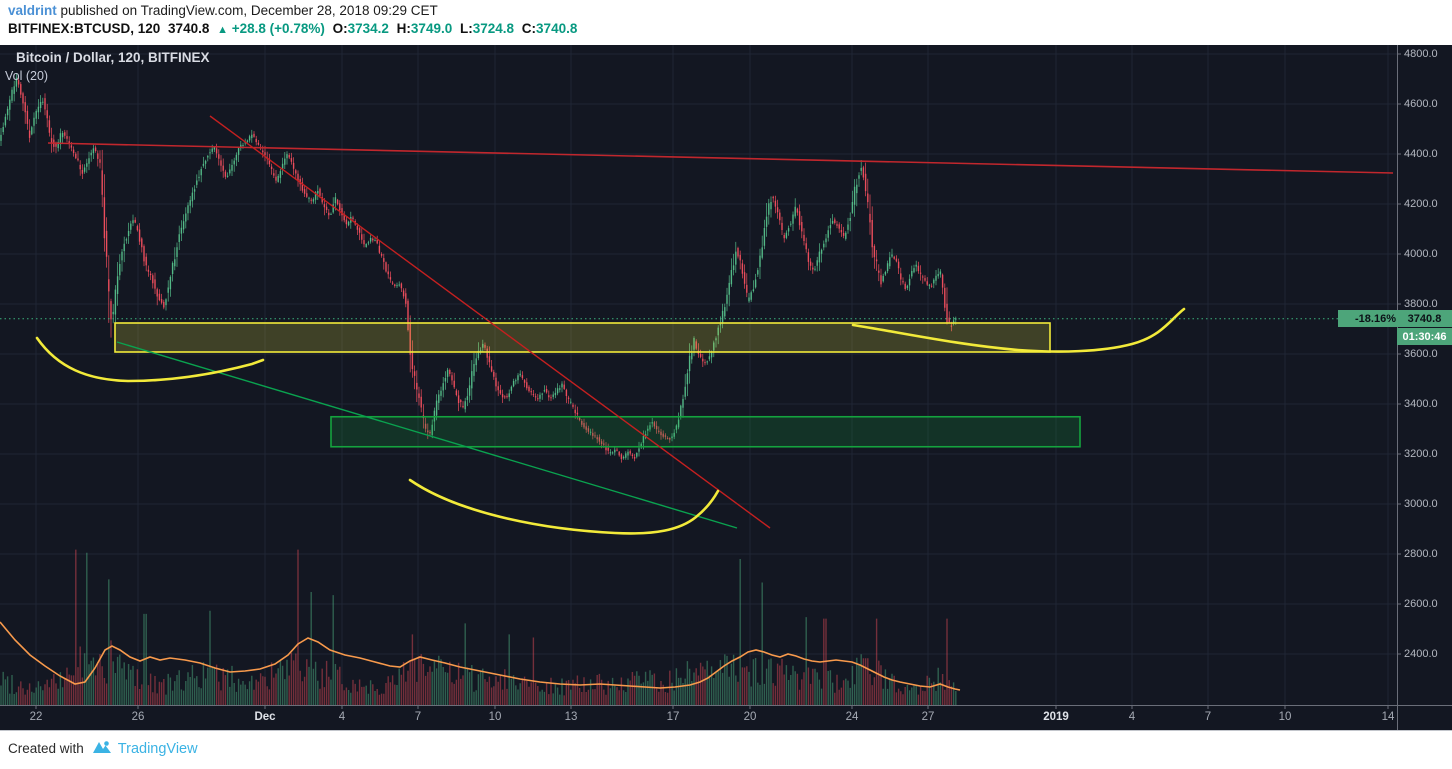 This screenshot has height=769, width=1452. What do you see at coordinates (138, 717) in the screenshot?
I see `time-axis-label: 26` at bounding box center [138, 717].